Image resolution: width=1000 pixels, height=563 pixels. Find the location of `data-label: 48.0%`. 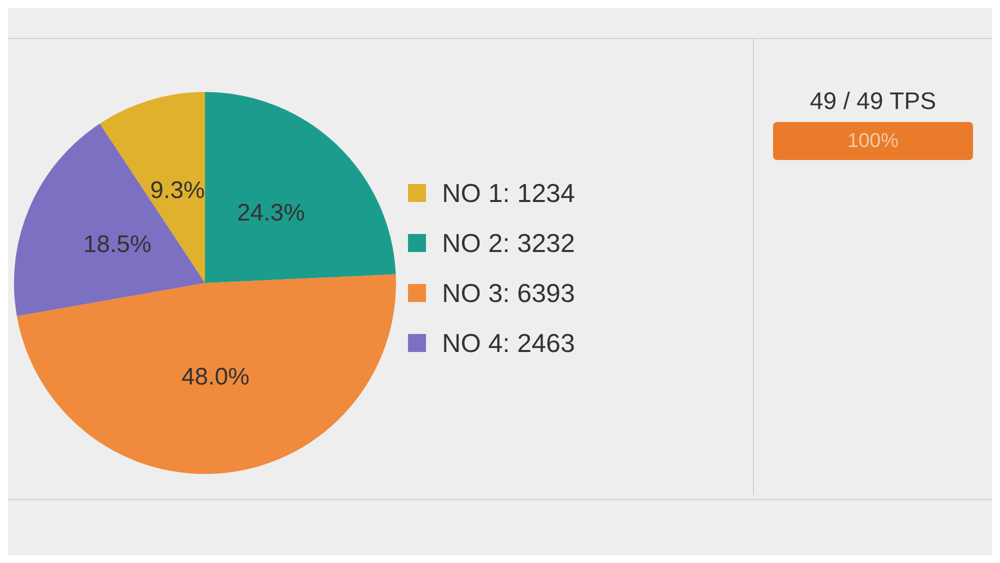

data-label: 48.0% is located at coordinates (215, 377).